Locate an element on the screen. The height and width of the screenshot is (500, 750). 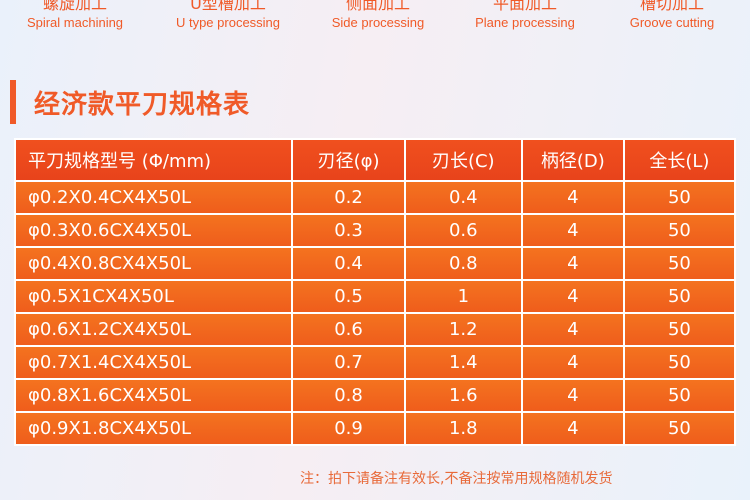
table-cell: φ0.3X0.6CX4X50L is located at coordinates (153, 230).